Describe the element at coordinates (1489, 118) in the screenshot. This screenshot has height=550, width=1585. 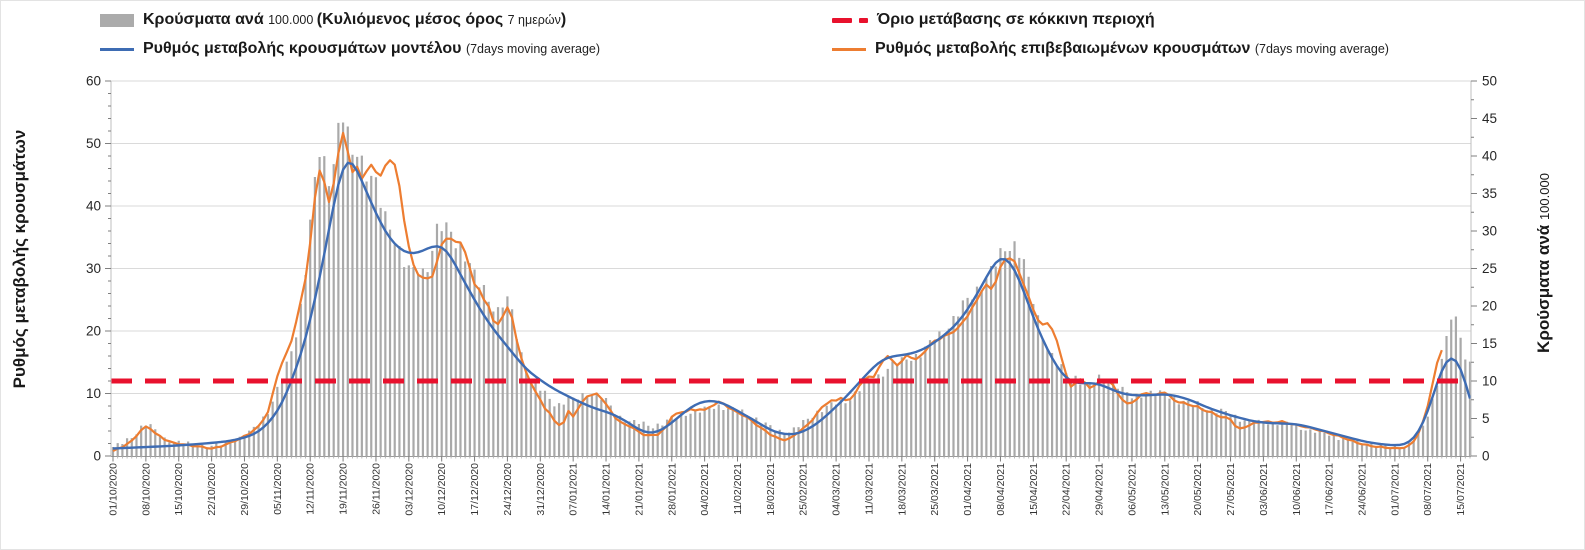
I see `svg-text: 45` at that location.